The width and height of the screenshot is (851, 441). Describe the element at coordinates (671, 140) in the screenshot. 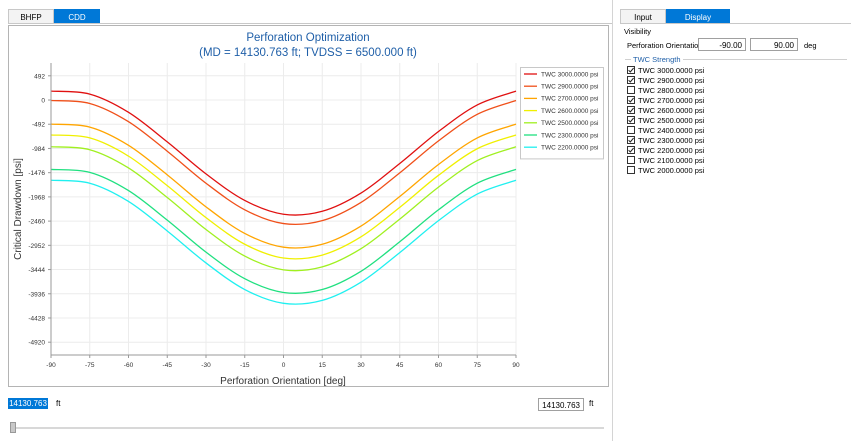

I see `checkbox-label: TWC 2300.0000 psi` at that location.